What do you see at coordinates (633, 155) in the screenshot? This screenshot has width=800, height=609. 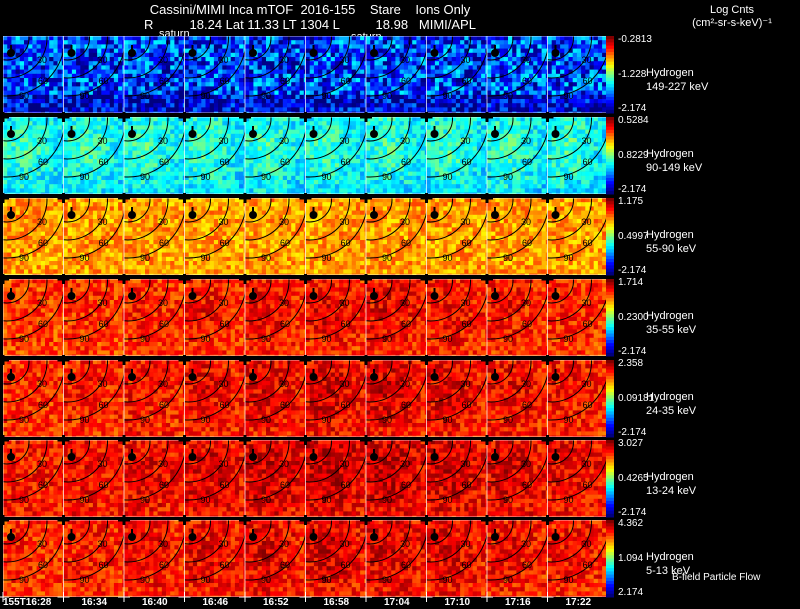 I see `colorbar-mid: 0.8229` at bounding box center [633, 155].